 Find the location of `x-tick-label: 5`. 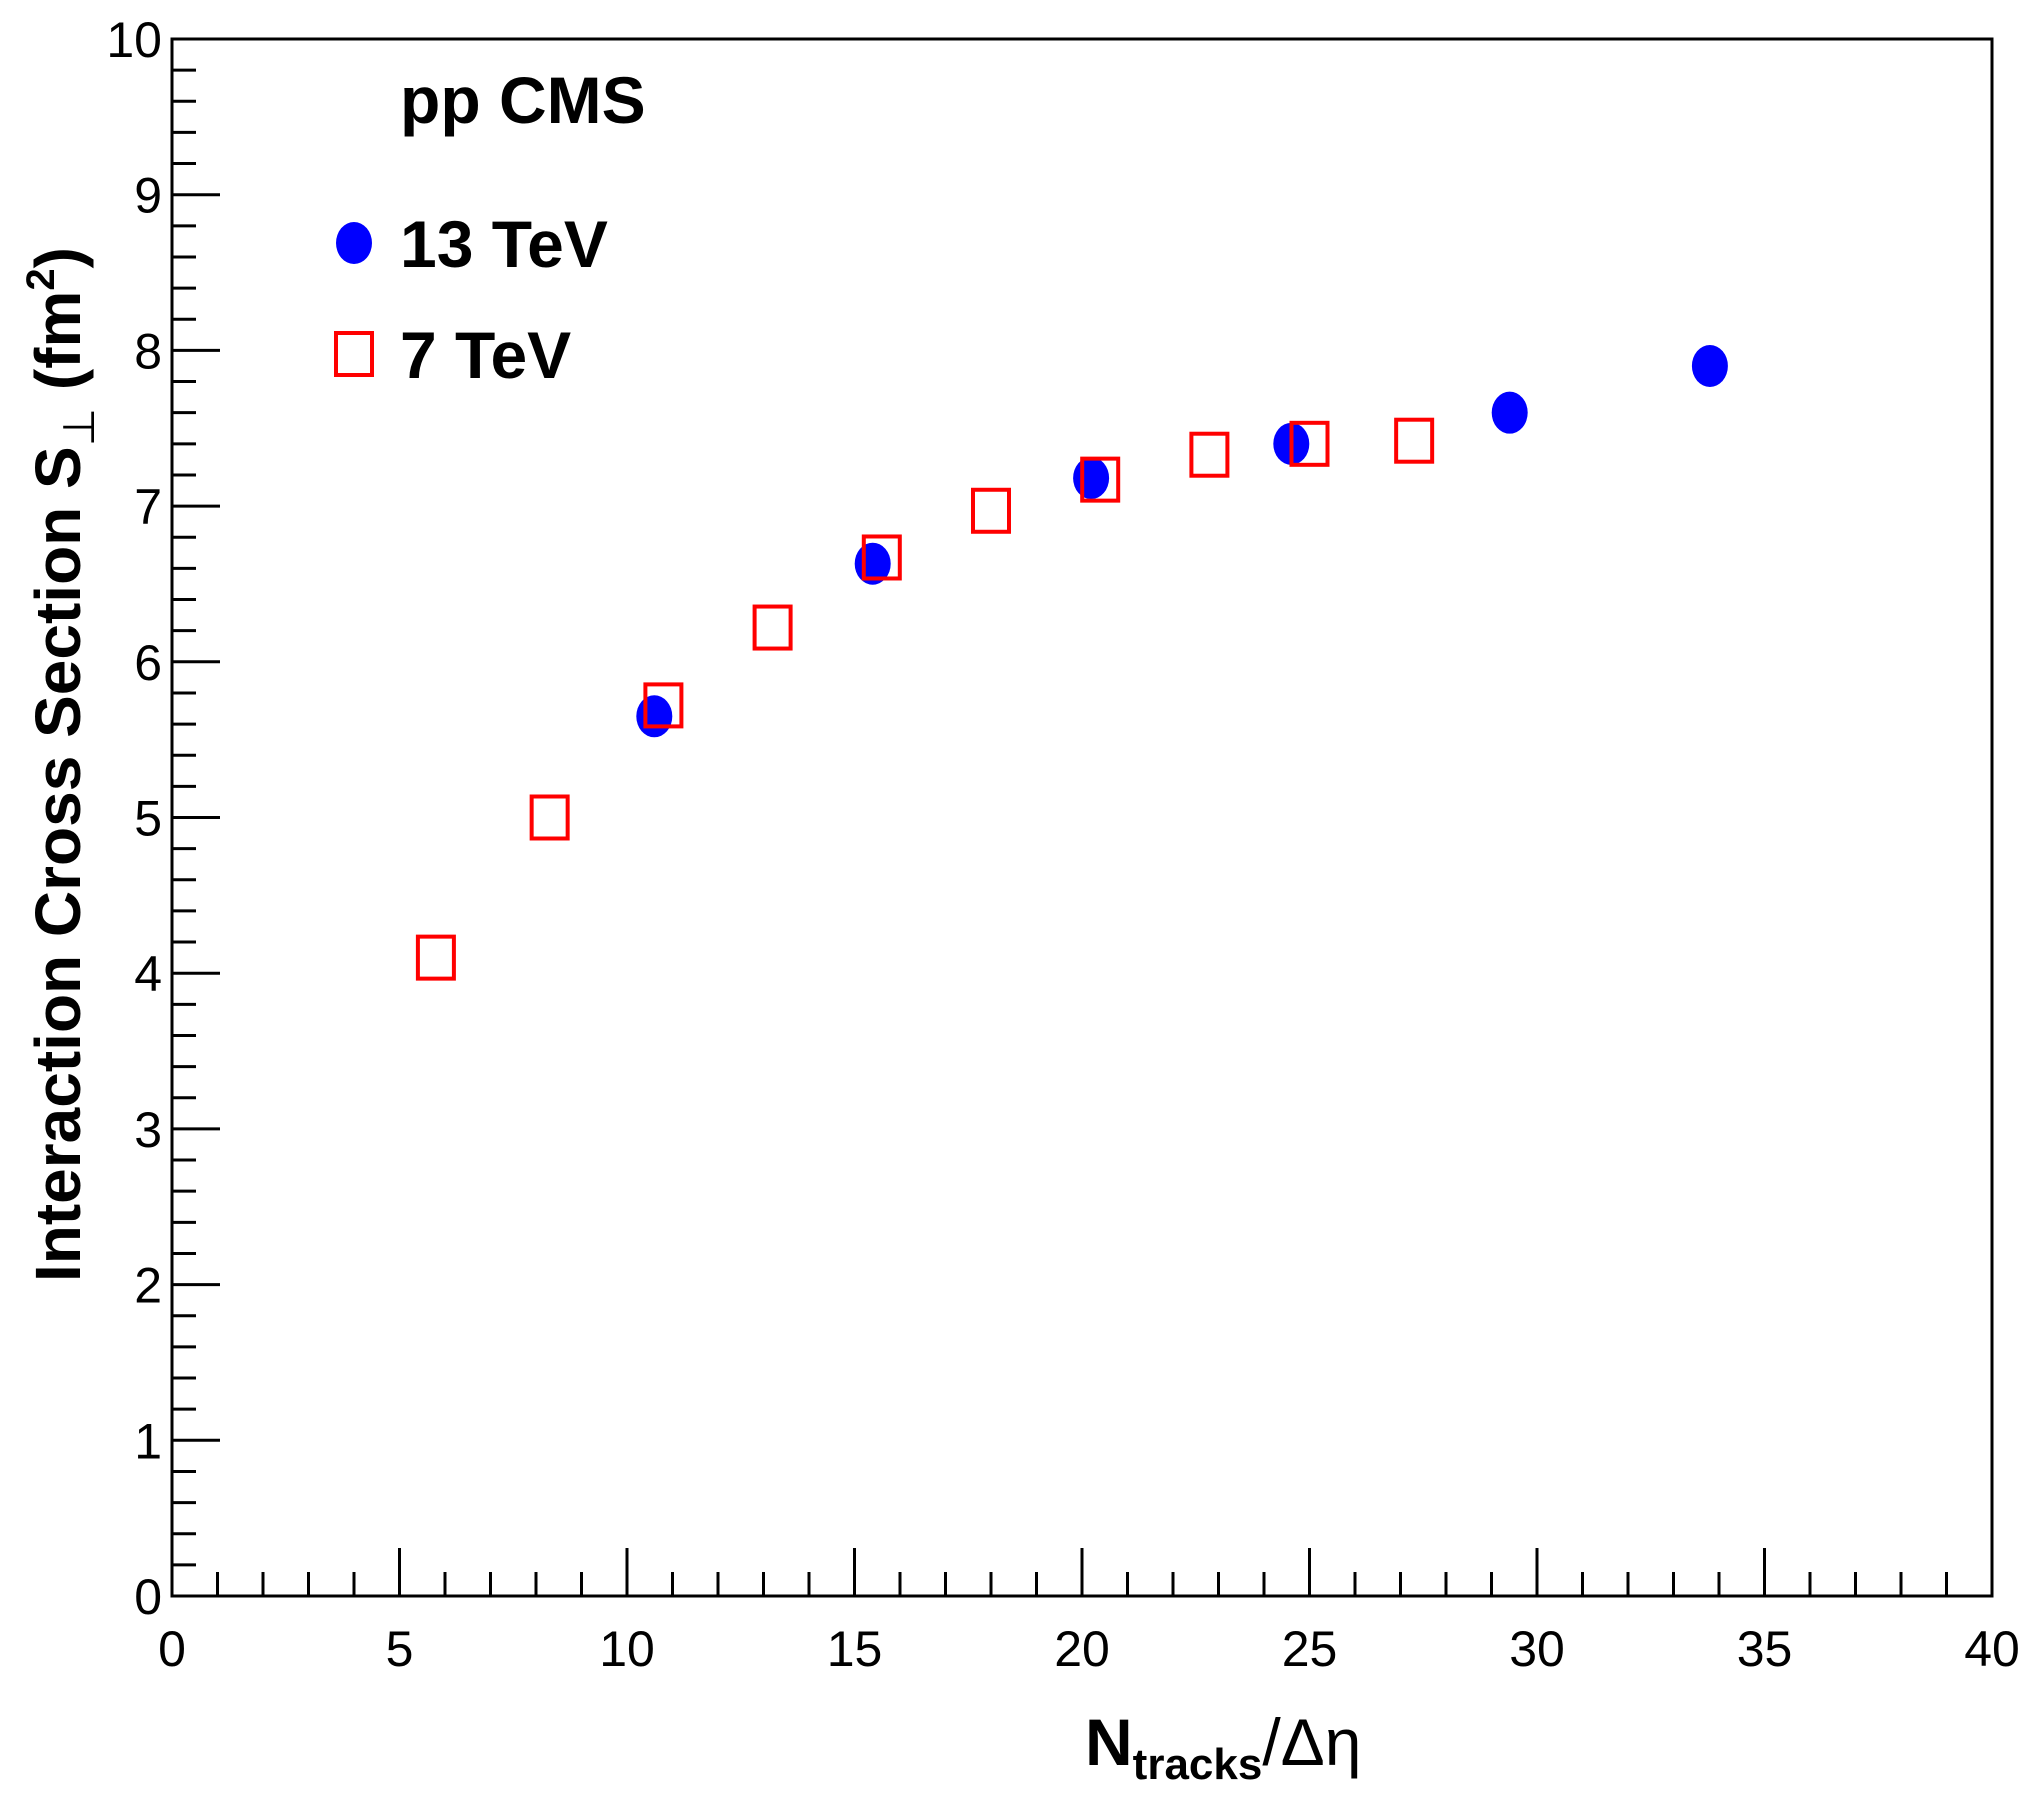

x-tick-label: 5 is located at coordinates (400, 1649).